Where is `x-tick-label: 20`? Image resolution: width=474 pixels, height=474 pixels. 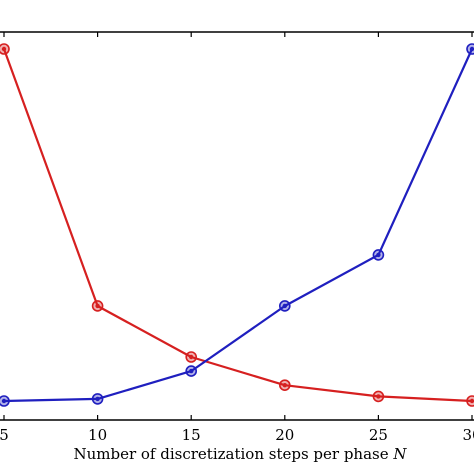
x-tick-label: 20 is located at coordinates (284, 435).